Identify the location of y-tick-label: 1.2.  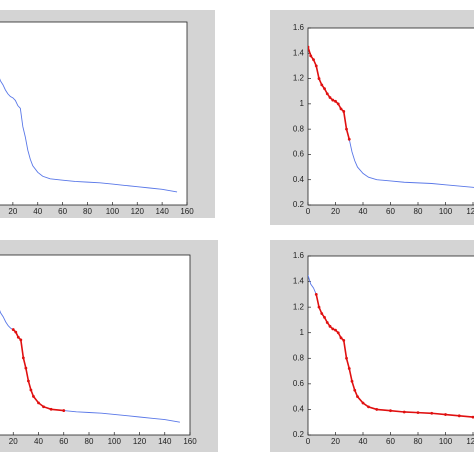
(299, 306).